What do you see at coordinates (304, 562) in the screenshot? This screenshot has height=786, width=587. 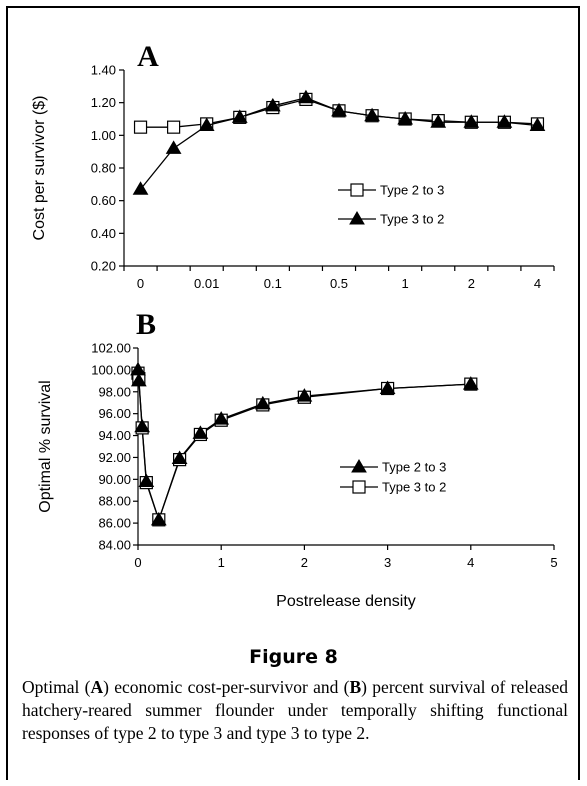 I see `x-tick-label-b: 2` at bounding box center [304, 562].